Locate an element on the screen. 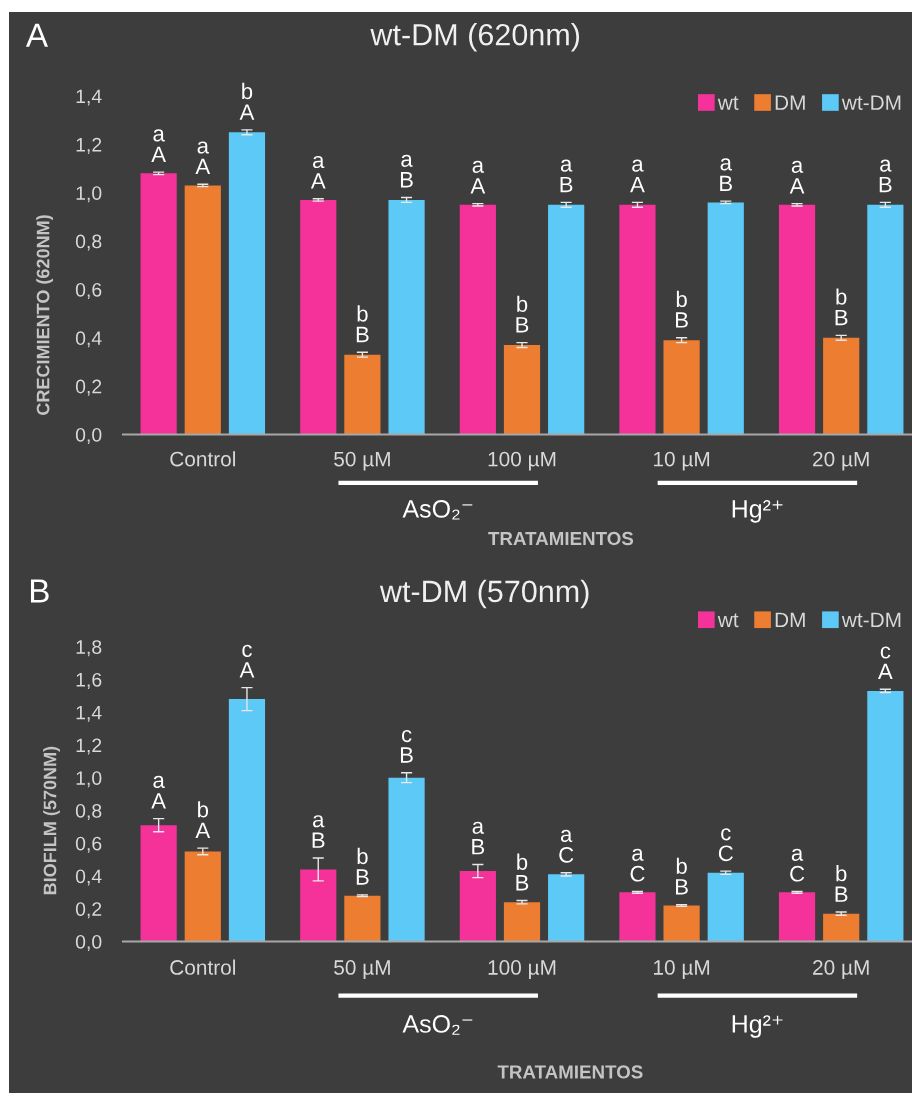 The height and width of the screenshot is (1103, 912). chart-title: wt-DM (570nm) is located at coordinates (484, 594).